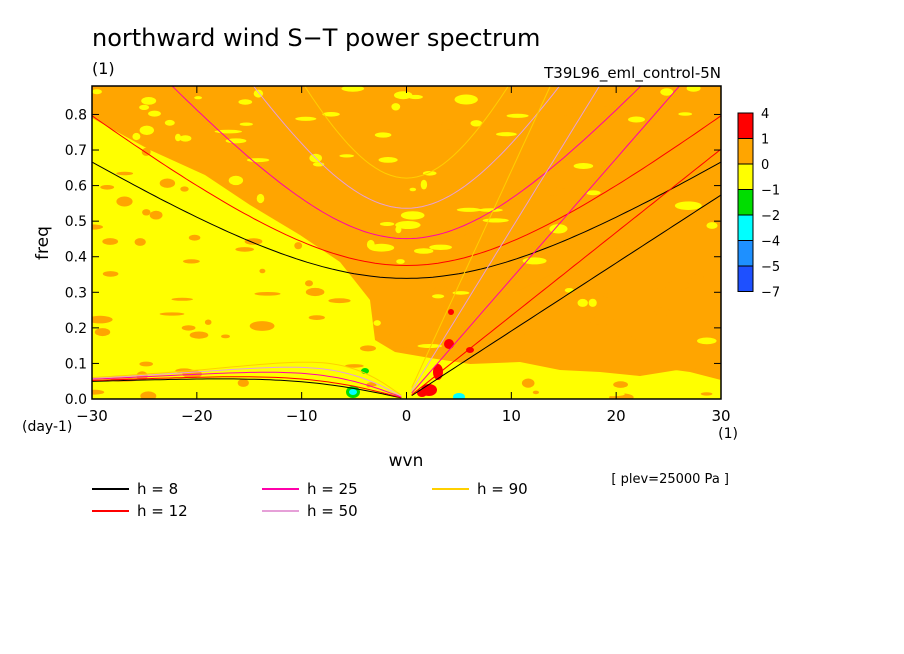 Image resolution: width=904 pixels, height=654 pixels. I want to click on colorbar-label: −7, so click(770, 293).